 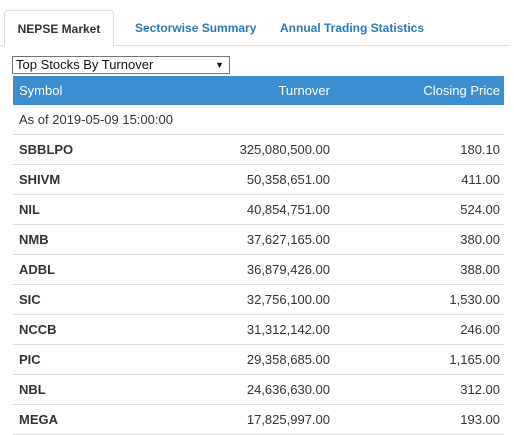 I want to click on symbol-cell: SBBLPO, so click(x=46, y=149).